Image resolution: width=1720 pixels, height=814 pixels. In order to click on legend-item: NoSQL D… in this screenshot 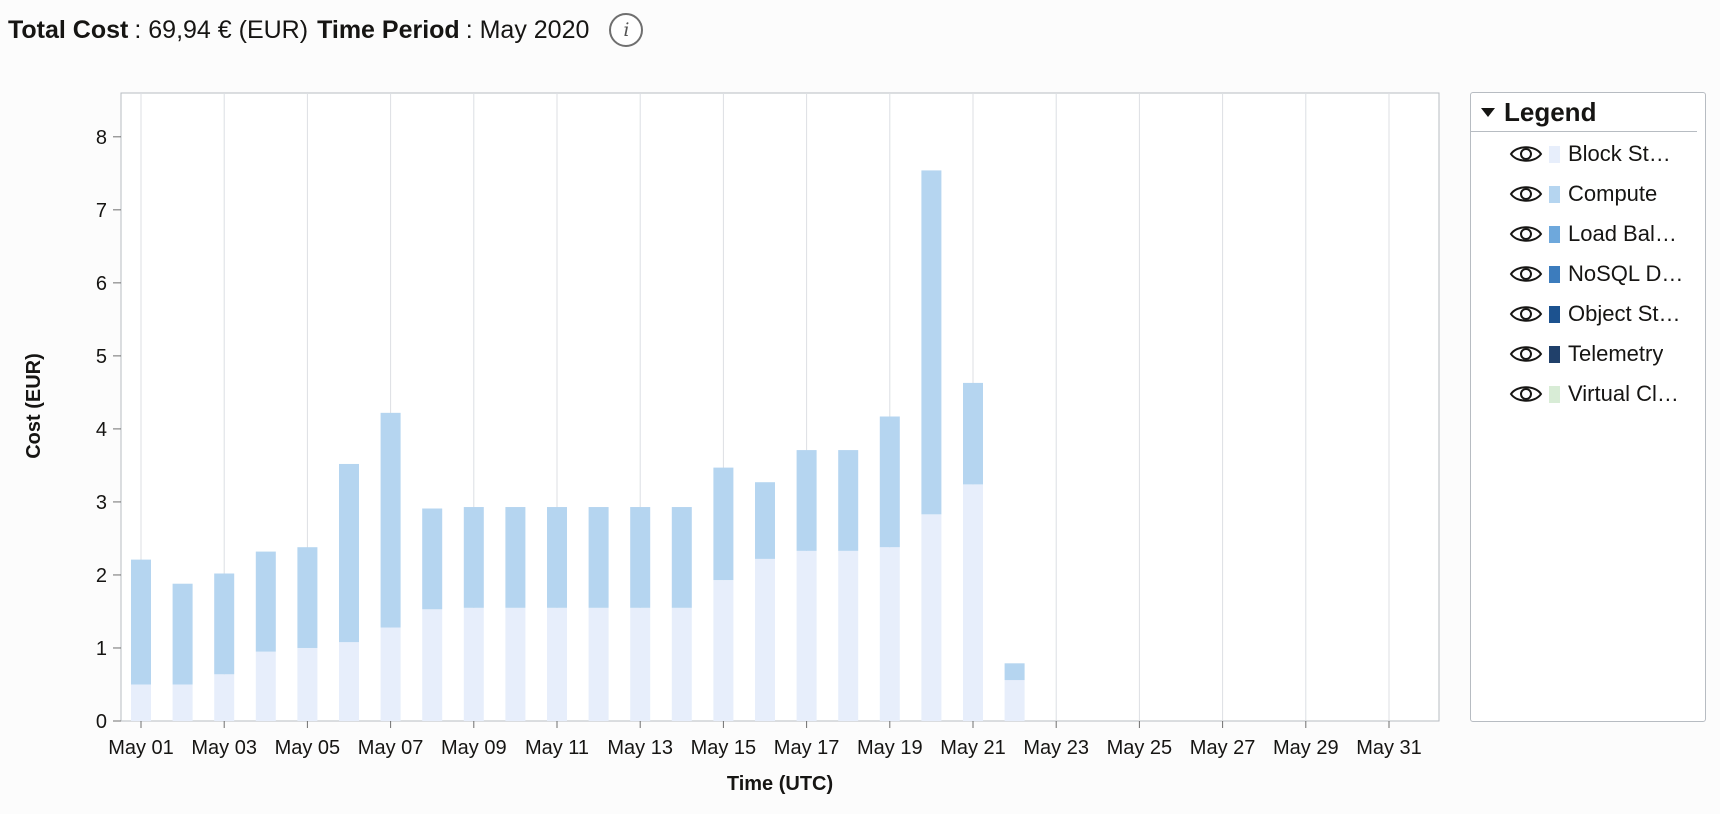, I will do `click(1588, 274)`.